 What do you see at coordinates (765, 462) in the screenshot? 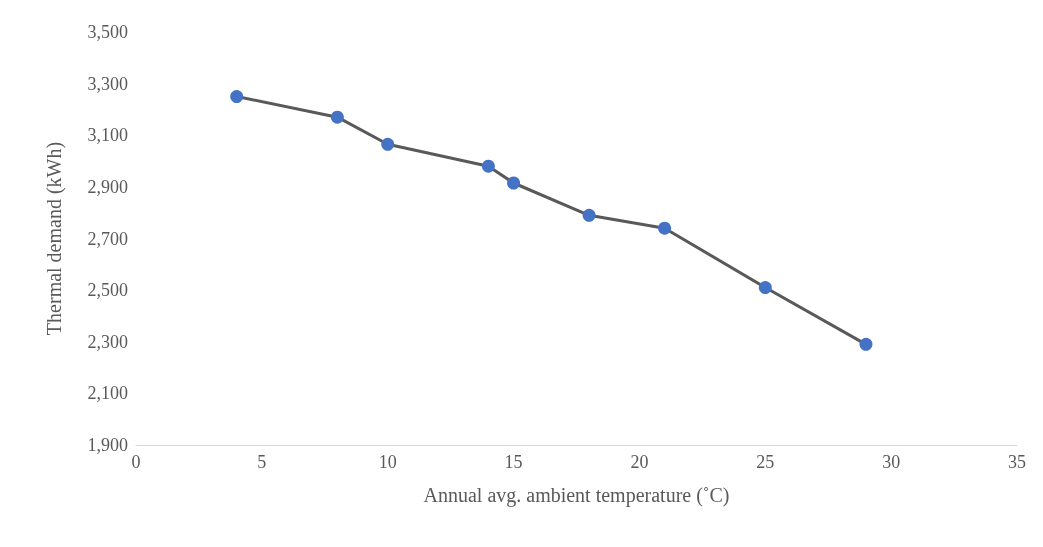
I see `x-tick-label: 25` at bounding box center [765, 462].